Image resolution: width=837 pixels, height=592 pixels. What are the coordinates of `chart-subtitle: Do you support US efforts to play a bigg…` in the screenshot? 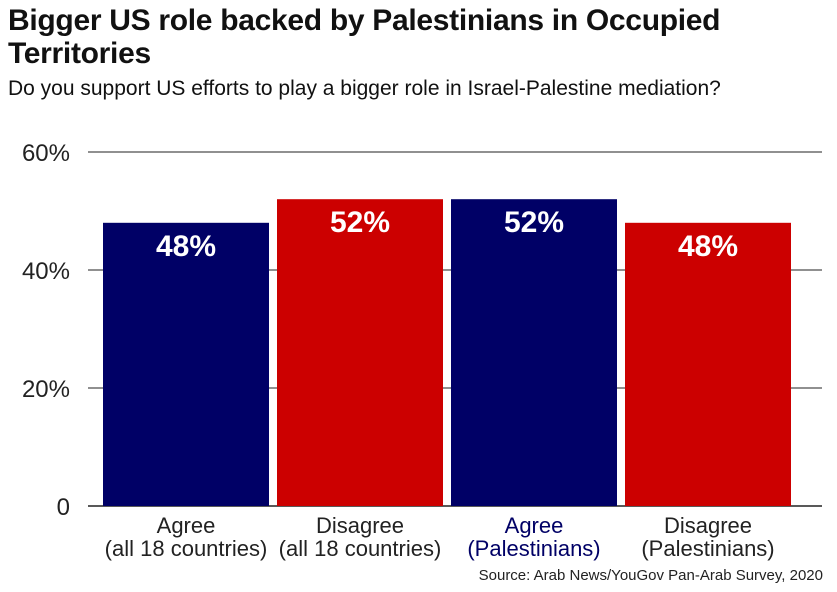 It's located at (364, 88).